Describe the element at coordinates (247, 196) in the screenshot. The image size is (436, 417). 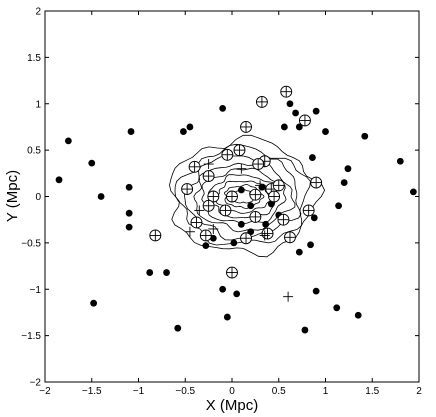
I see `contour-level` at that location.